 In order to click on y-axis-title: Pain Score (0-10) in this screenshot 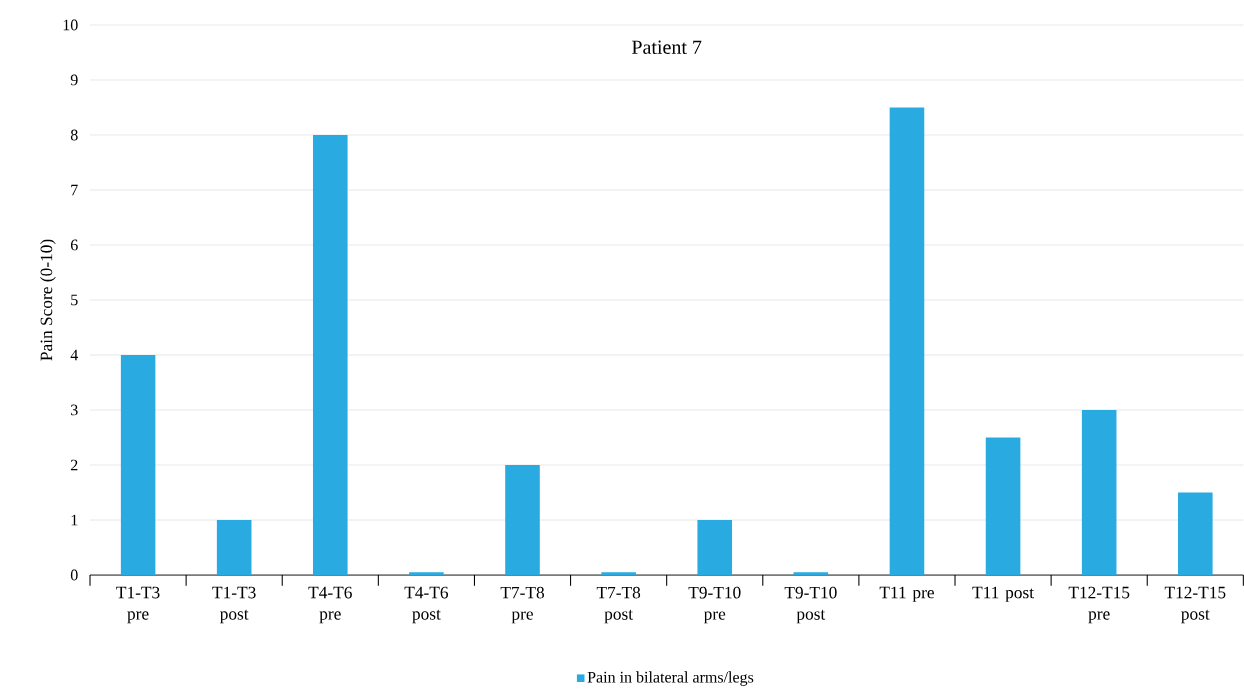, I will do `click(48, 300)`.